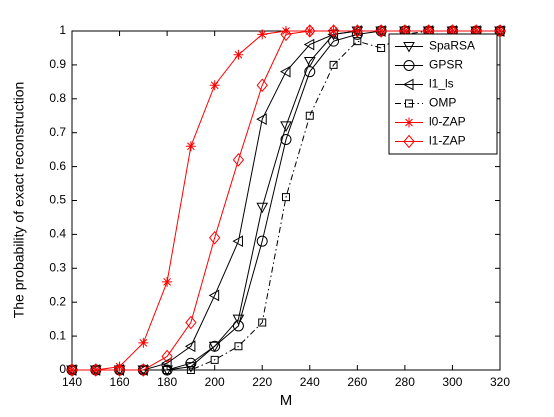 This screenshot has width=554, height=417. What do you see at coordinates (446, 65) in the screenshot?
I see `legend-label: GPSR` at bounding box center [446, 65].